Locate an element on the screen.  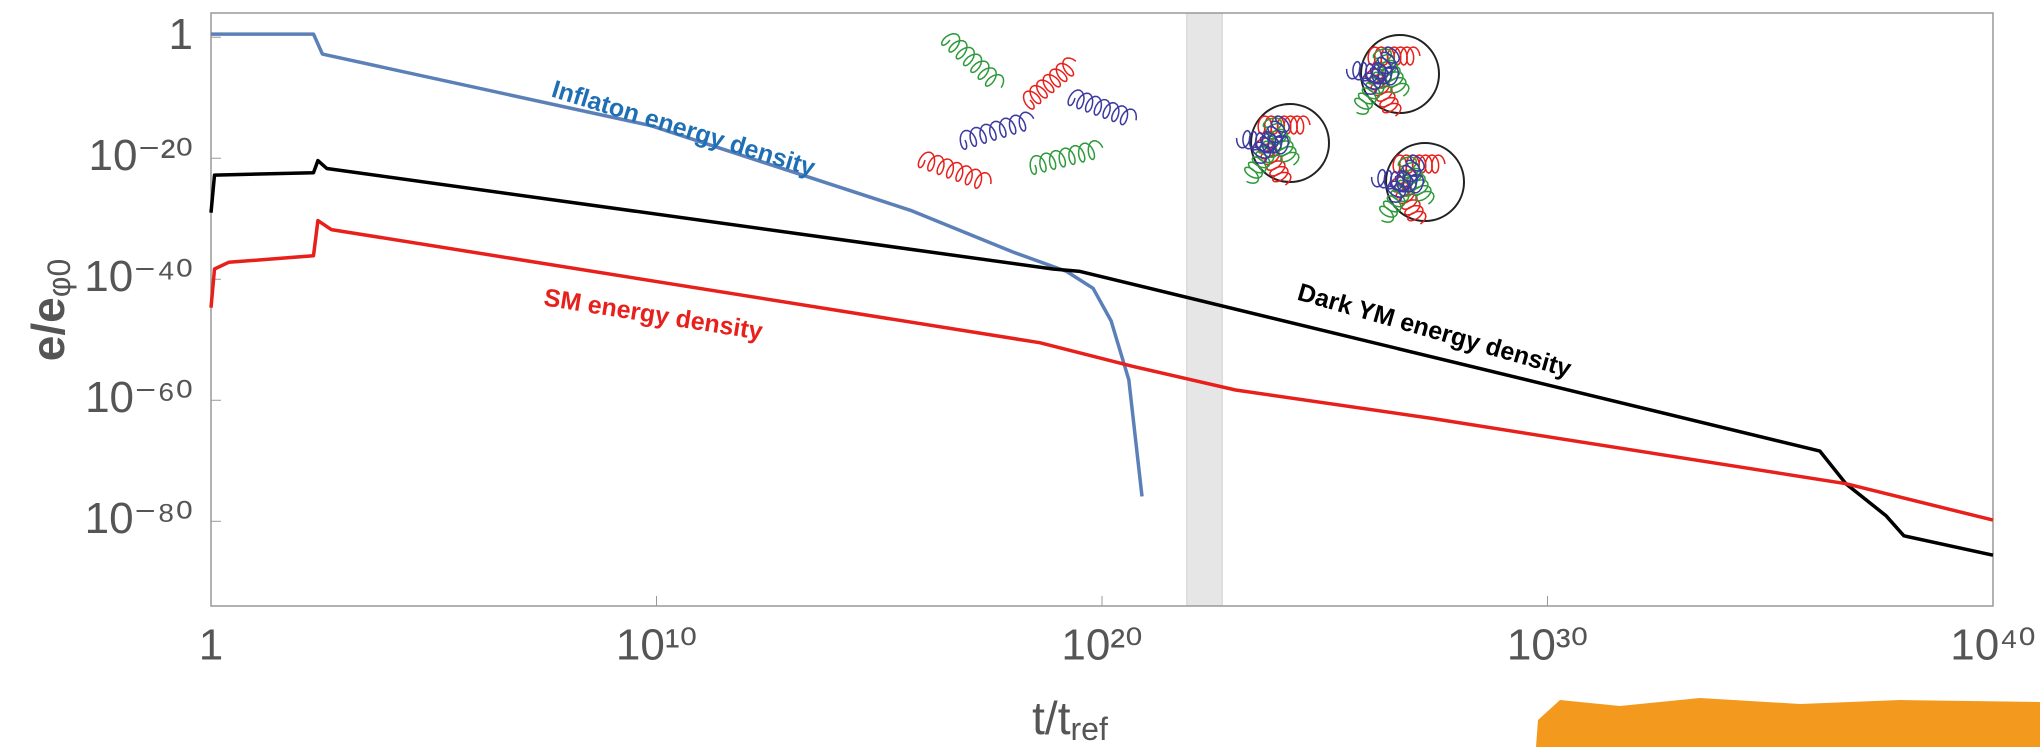
x-label-sub: ref is located at coordinates (1089, 729).